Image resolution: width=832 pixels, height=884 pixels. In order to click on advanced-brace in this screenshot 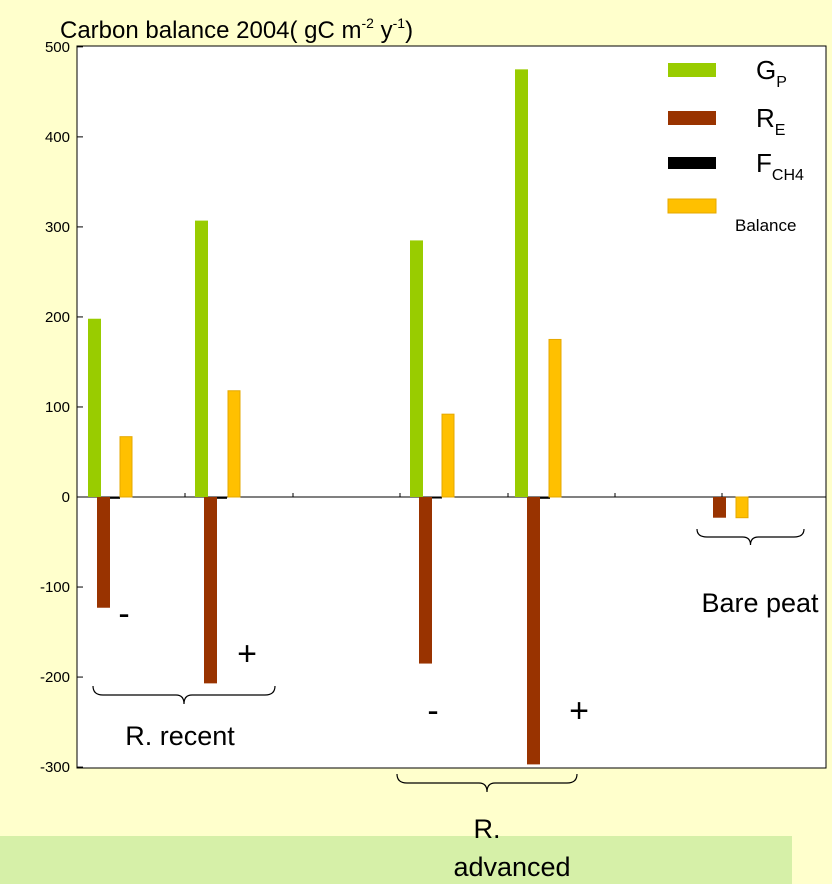, I will do `click(487, 783)`.